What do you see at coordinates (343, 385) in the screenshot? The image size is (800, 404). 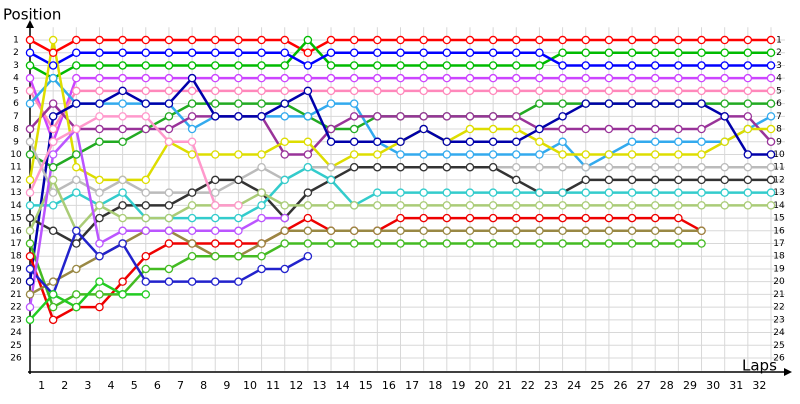 I see `x-tick-label: 14` at bounding box center [343, 385].